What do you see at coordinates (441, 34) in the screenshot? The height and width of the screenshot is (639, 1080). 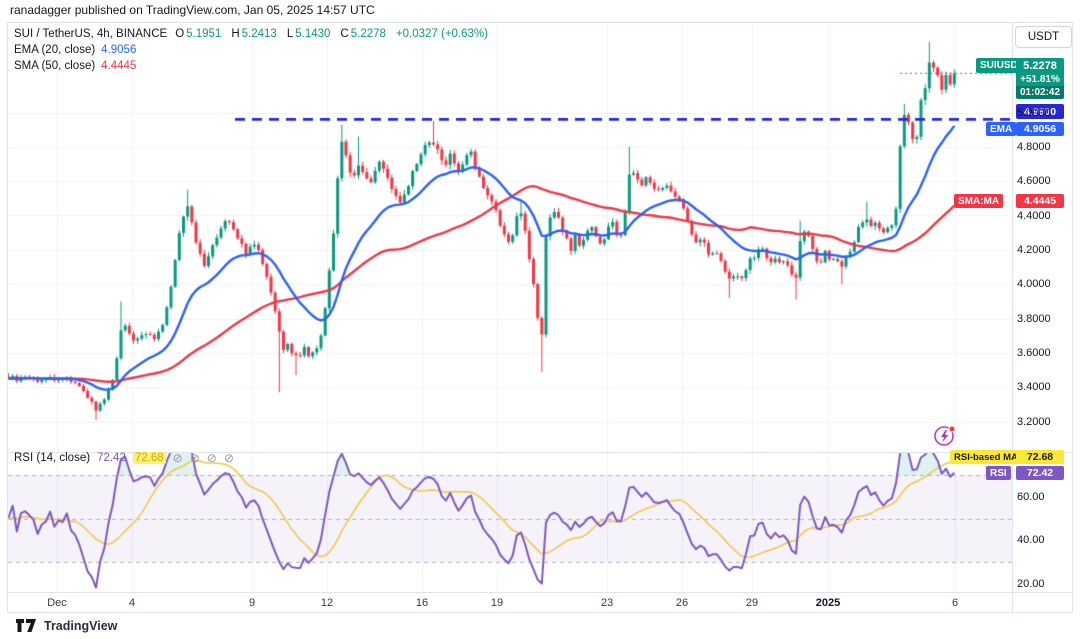 I see `change-value: +0.0327 (+0.63%)` at bounding box center [441, 34].